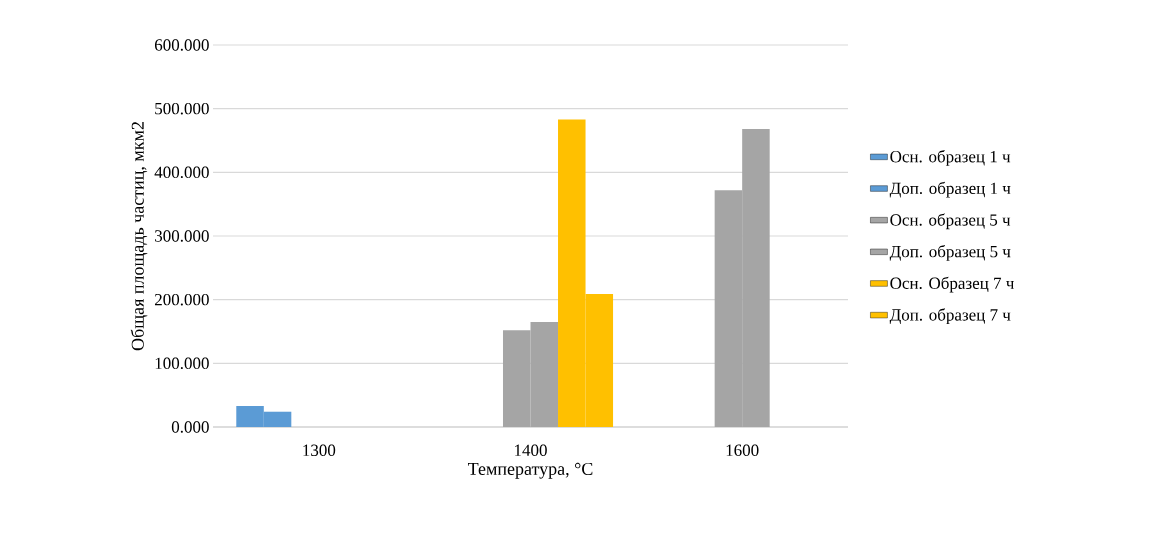 This screenshot has height=552, width=1160. Describe the element at coordinates (139, 236) in the screenshot. I see `y-axis-title: Общая площадь частиц, мкм2` at that location.